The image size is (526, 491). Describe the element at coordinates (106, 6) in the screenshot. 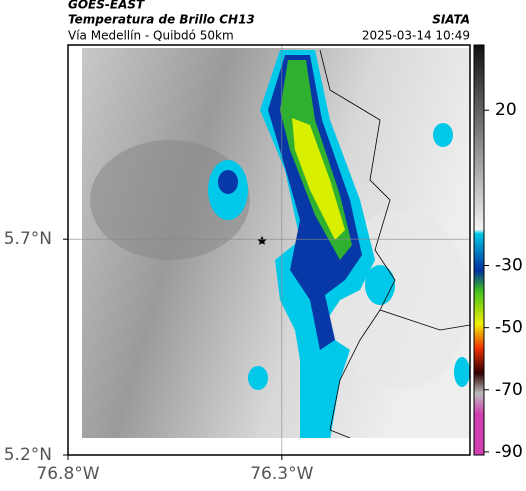

I see `satellite: GOES-EAST` at that location.